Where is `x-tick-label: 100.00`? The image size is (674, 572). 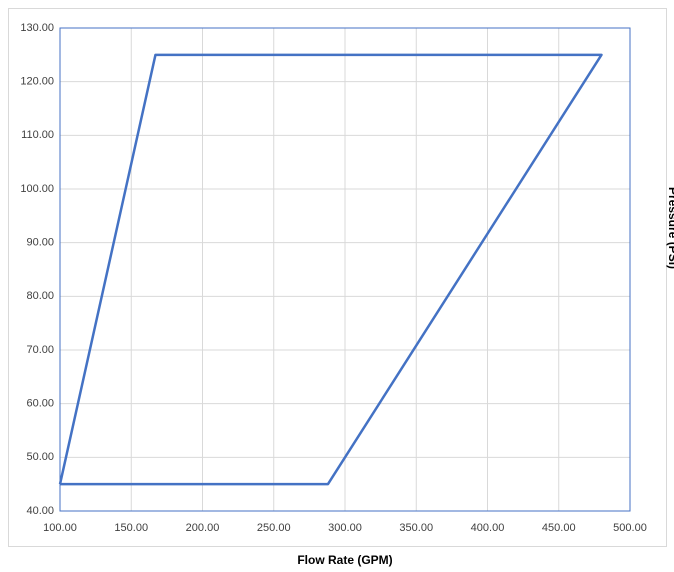 x-tick-label: 100.00 is located at coordinates (60, 528).